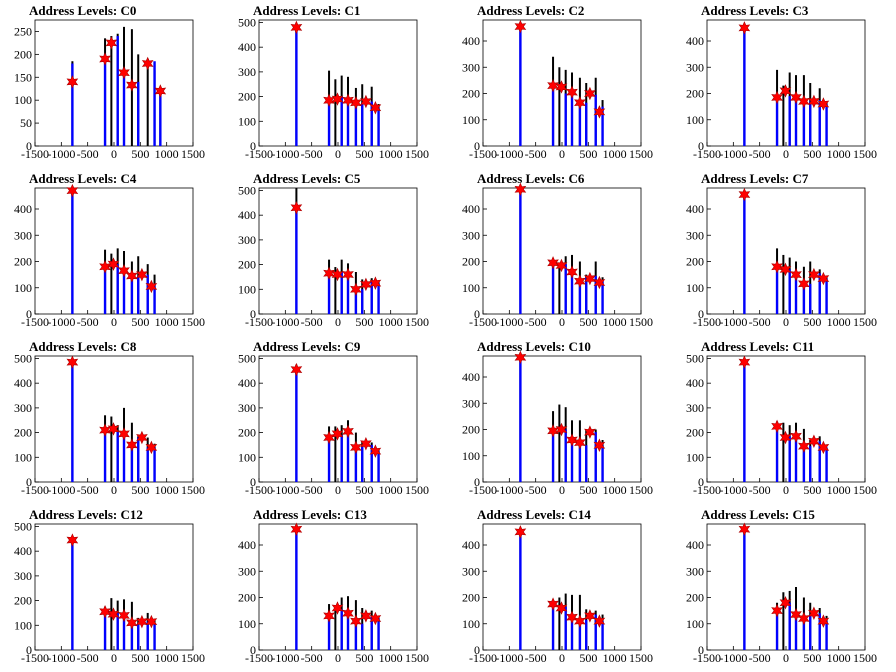  What do you see at coordinates (531, 178) in the screenshot?
I see `chart-title: Address Levels: C6` at bounding box center [531, 178].